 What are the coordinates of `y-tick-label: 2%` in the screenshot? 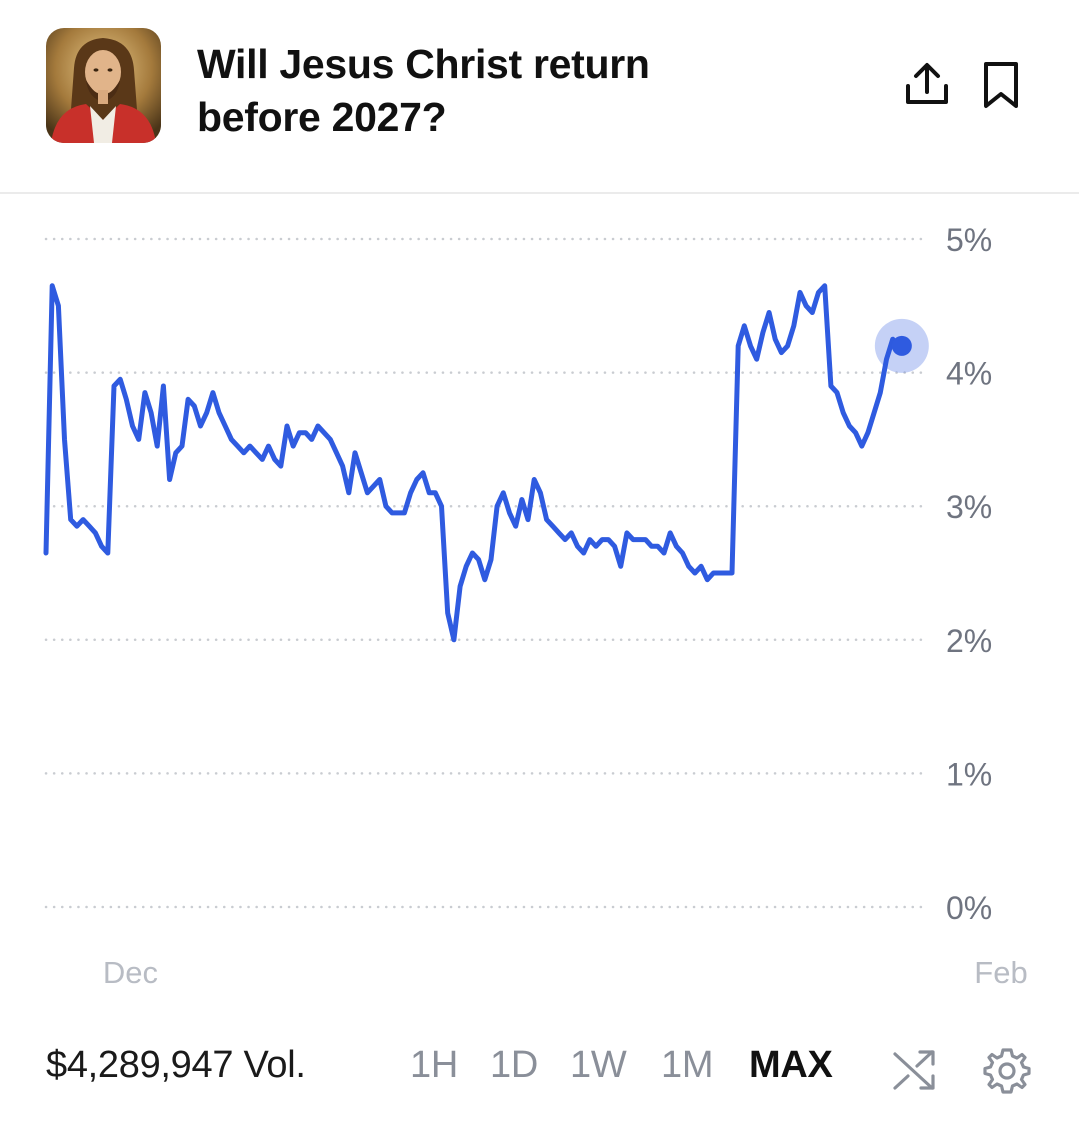 It's located at (969, 641).